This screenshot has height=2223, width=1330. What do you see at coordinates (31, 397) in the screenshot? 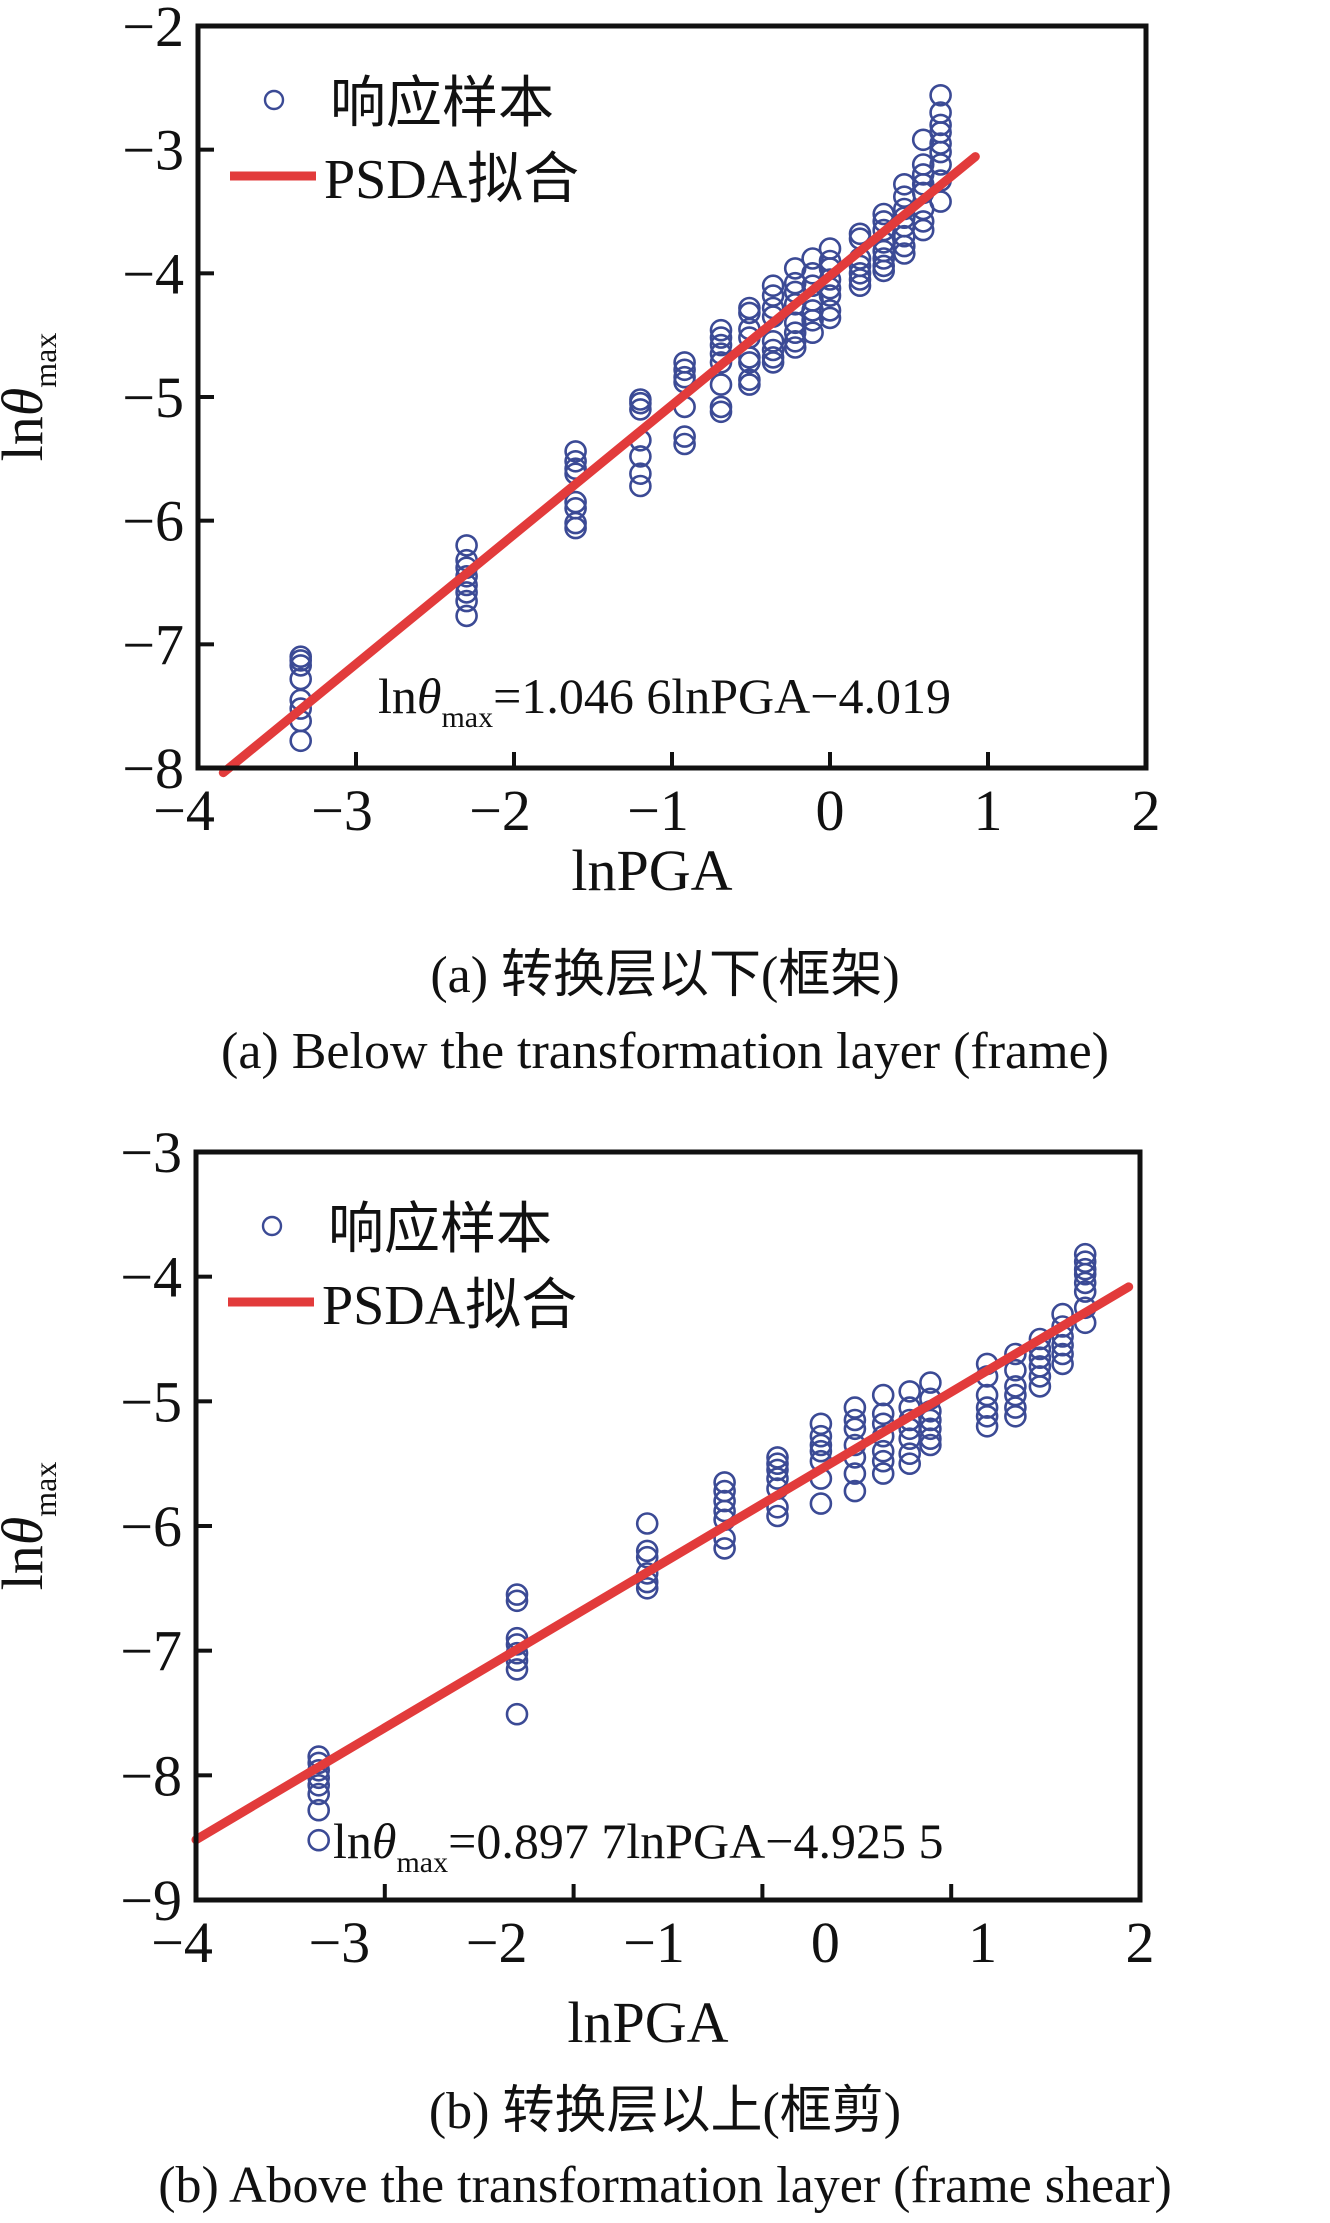
I see `y-axis-title-a: lnθmax` at bounding box center [31, 397].